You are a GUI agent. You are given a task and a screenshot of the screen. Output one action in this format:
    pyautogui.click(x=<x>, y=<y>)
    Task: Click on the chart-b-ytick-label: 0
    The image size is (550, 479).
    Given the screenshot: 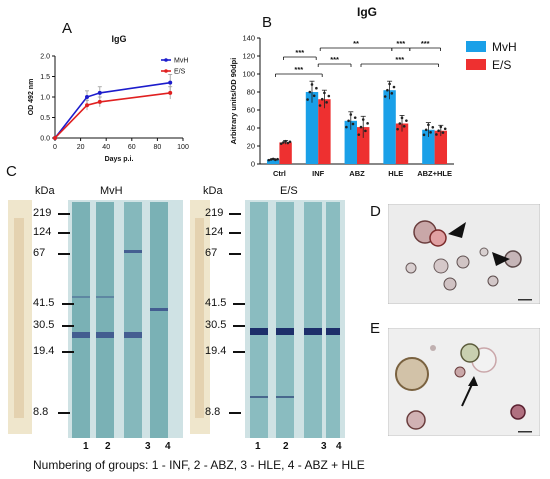 What is the action you would take?
    pyautogui.click(x=253, y=164)
    